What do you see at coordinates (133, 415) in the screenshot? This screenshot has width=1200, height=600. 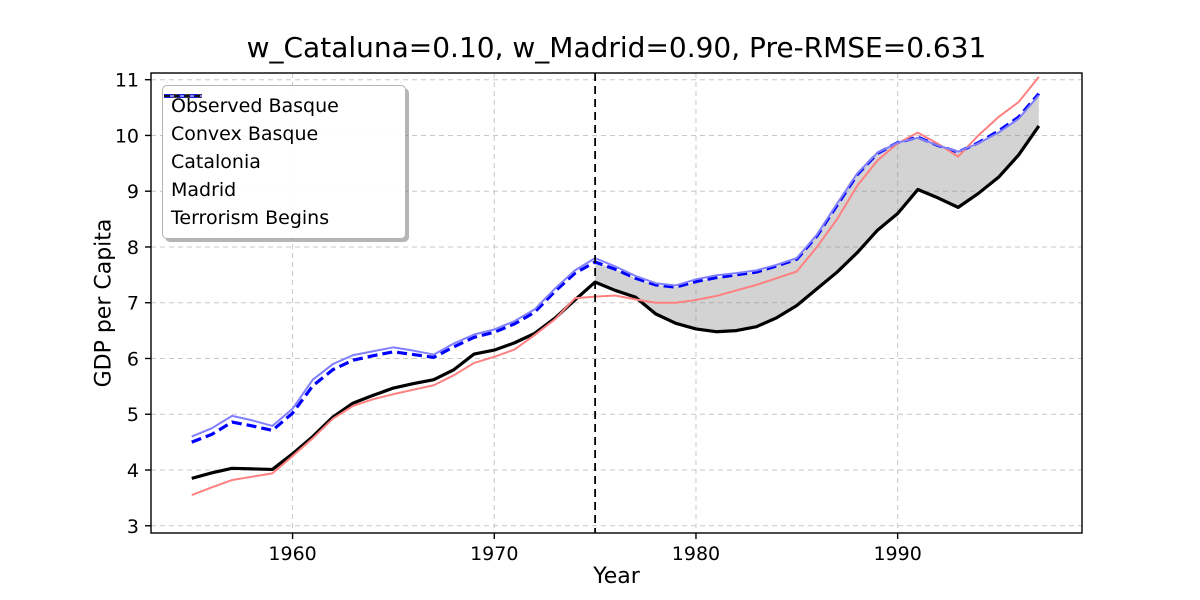 I see `y-tick-label-2: 5` at bounding box center [133, 415].